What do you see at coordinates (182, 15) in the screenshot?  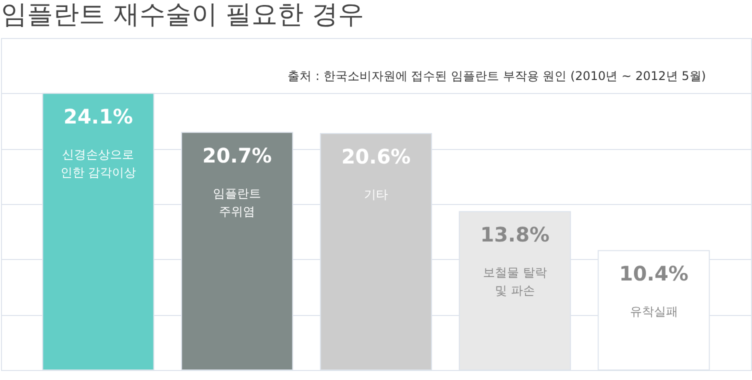 I see `chart-title: 임플란트 재수술이 필요한 경우` at bounding box center [182, 15].